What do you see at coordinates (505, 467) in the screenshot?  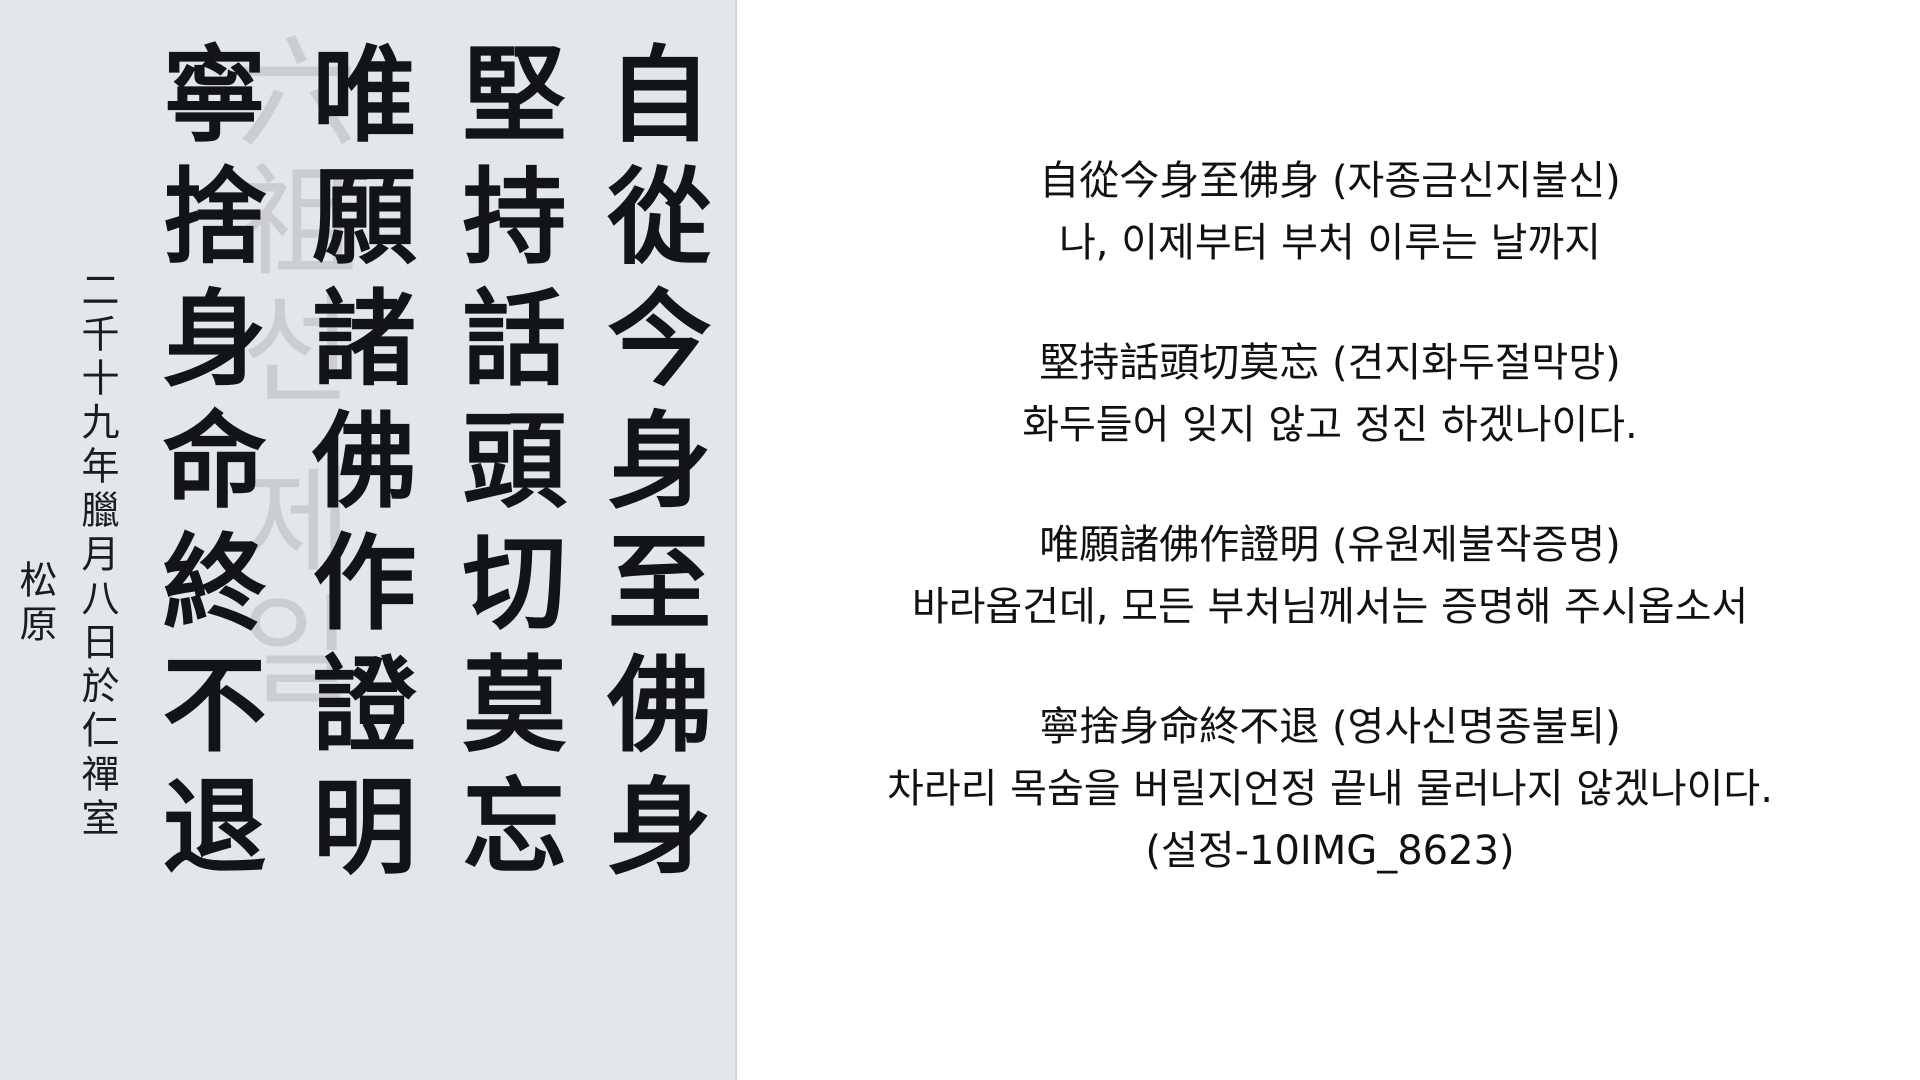 I see `calligraphy-column-2: 堅持話頭切莫忘` at bounding box center [505, 467].